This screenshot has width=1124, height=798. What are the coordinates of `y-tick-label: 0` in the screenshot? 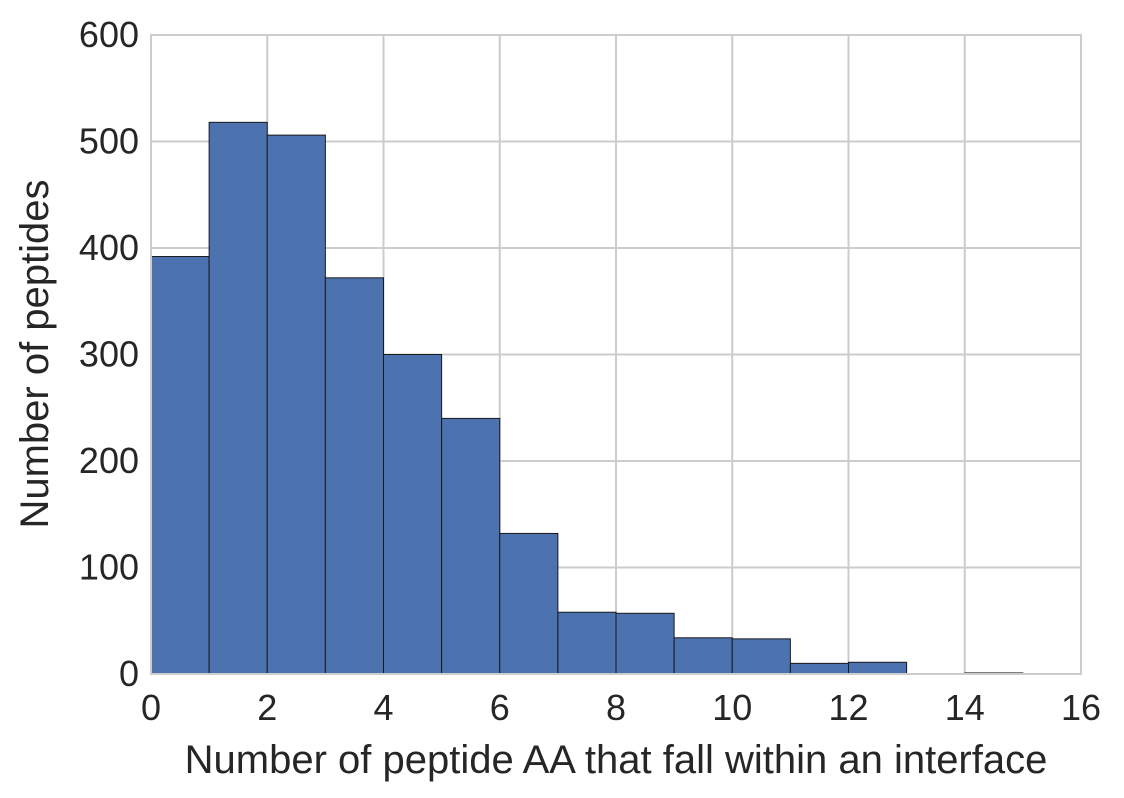 It's located at (129, 673).